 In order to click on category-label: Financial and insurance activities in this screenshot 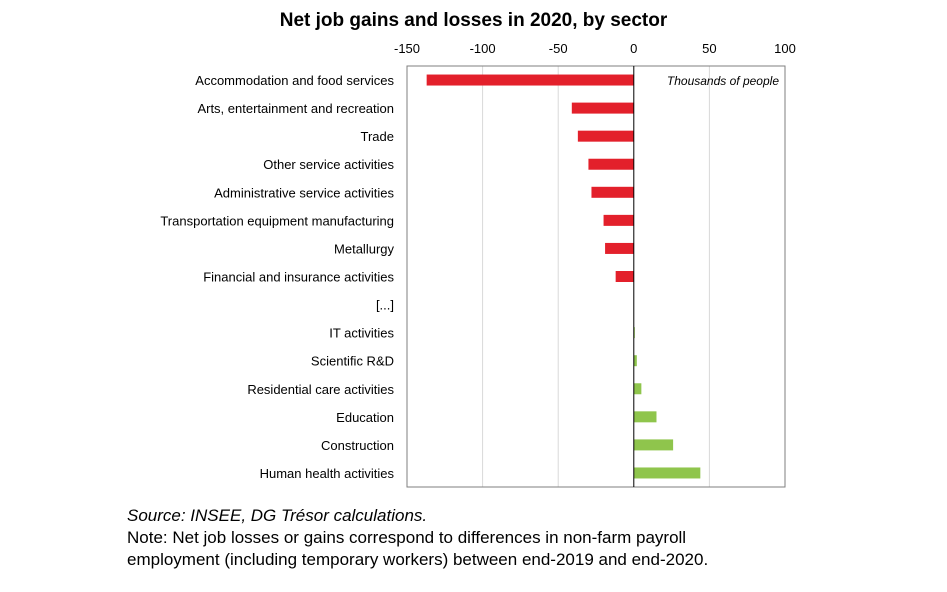, I will do `click(298, 277)`.